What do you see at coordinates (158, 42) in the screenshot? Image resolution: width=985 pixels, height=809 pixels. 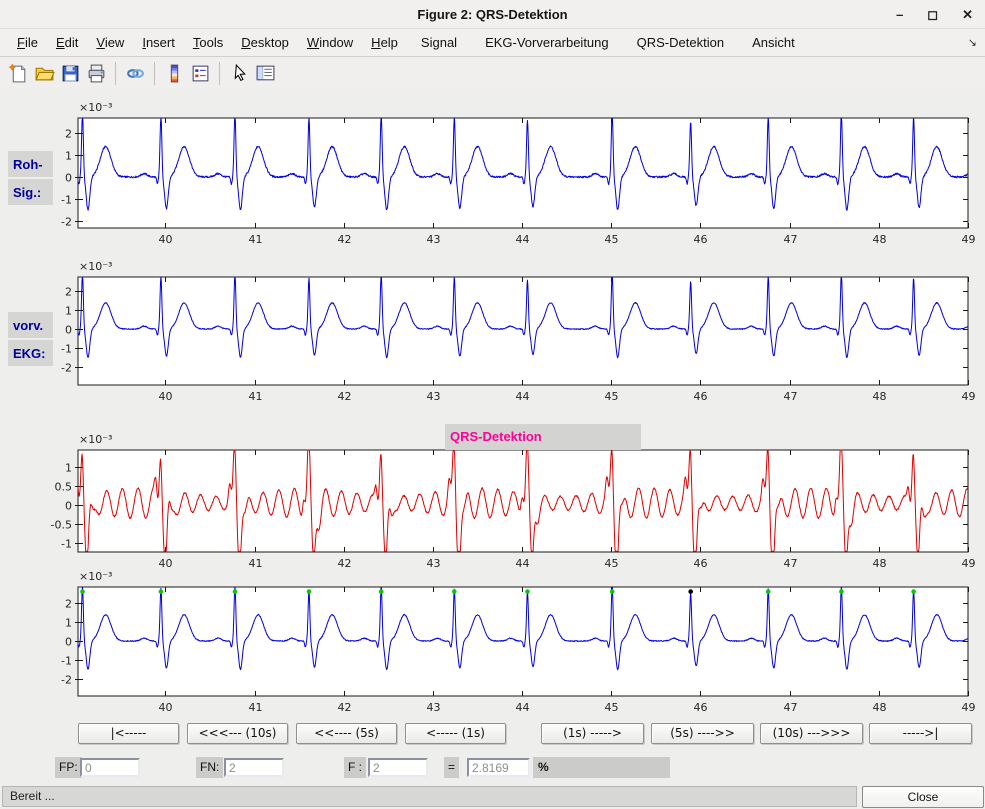 I see `menu-item-insert: Insert` at bounding box center [158, 42].